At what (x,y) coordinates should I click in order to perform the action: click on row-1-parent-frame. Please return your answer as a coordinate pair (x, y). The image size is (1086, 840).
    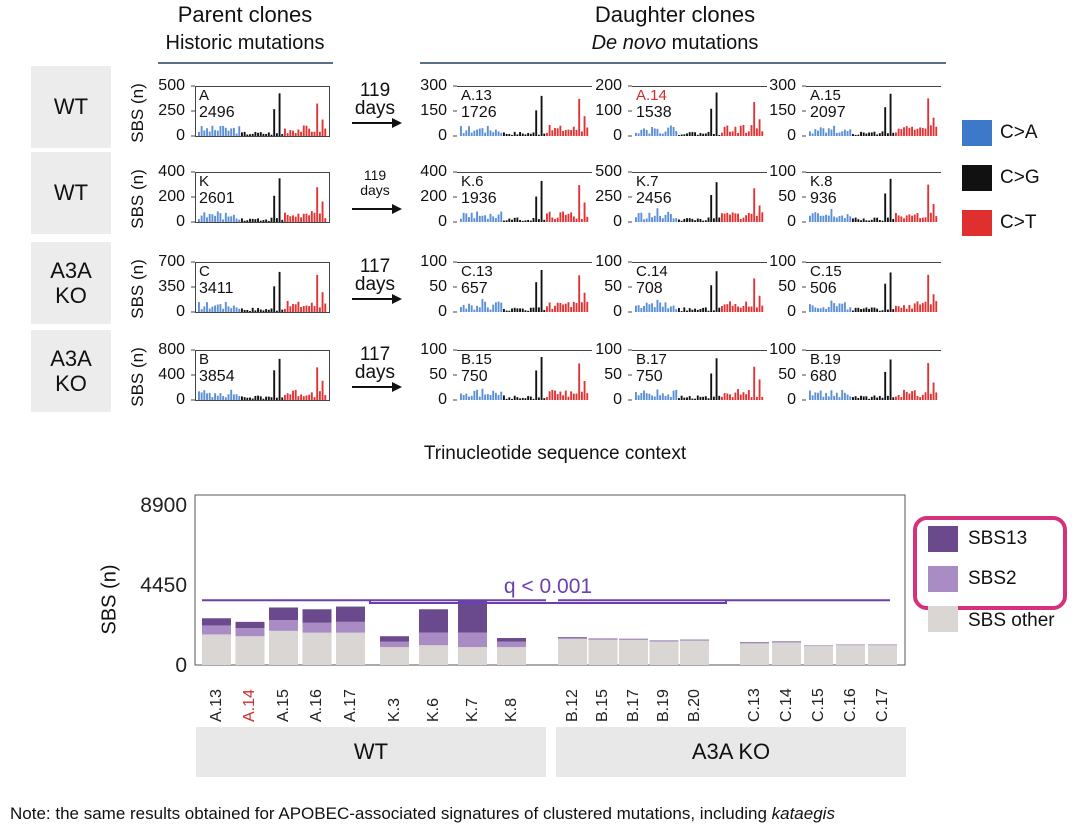
    Looking at the image, I should click on (262, 197).